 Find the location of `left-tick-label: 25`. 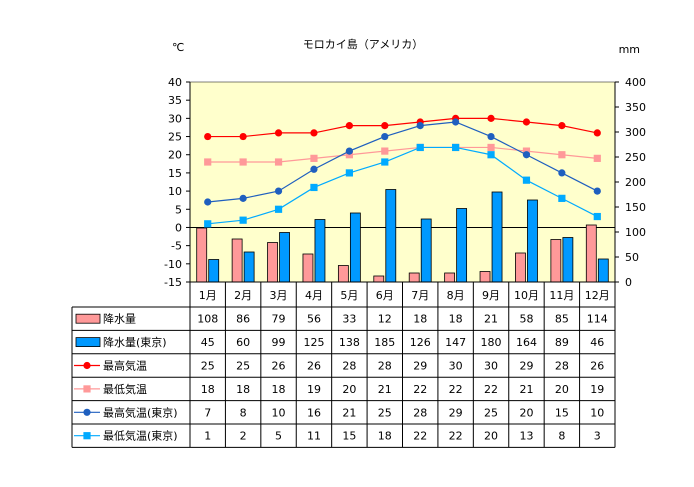

left-tick-label: 25 is located at coordinates (175, 137).